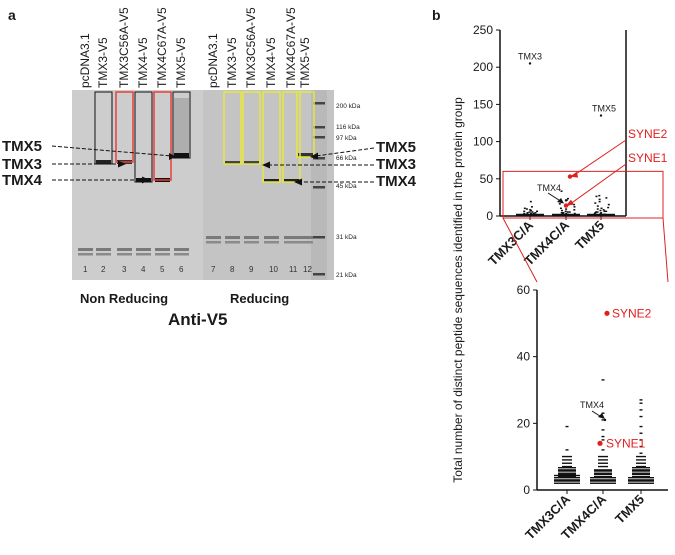  Describe the element at coordinates (201, 187) in the screenshot. I see `gel-bands` at that location.